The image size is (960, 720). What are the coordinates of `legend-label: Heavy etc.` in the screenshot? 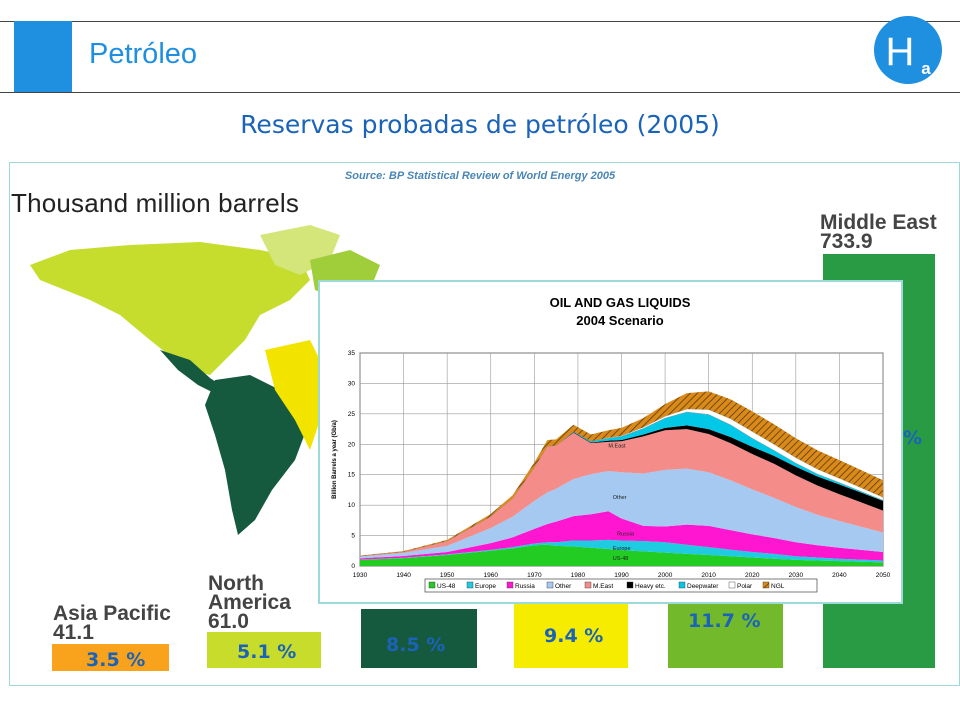 It's located at (650, 586).